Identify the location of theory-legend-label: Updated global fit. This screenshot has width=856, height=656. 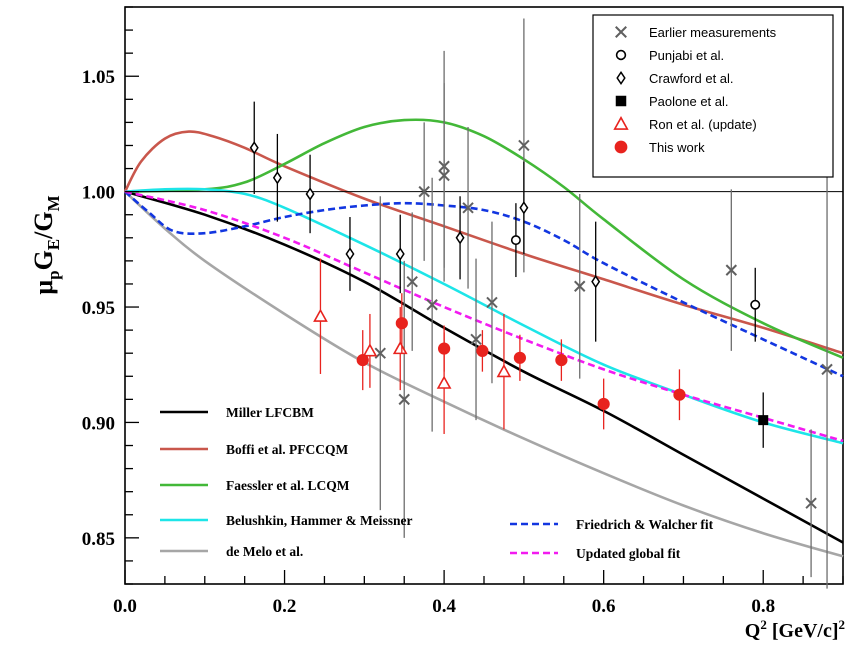
(628, 553).